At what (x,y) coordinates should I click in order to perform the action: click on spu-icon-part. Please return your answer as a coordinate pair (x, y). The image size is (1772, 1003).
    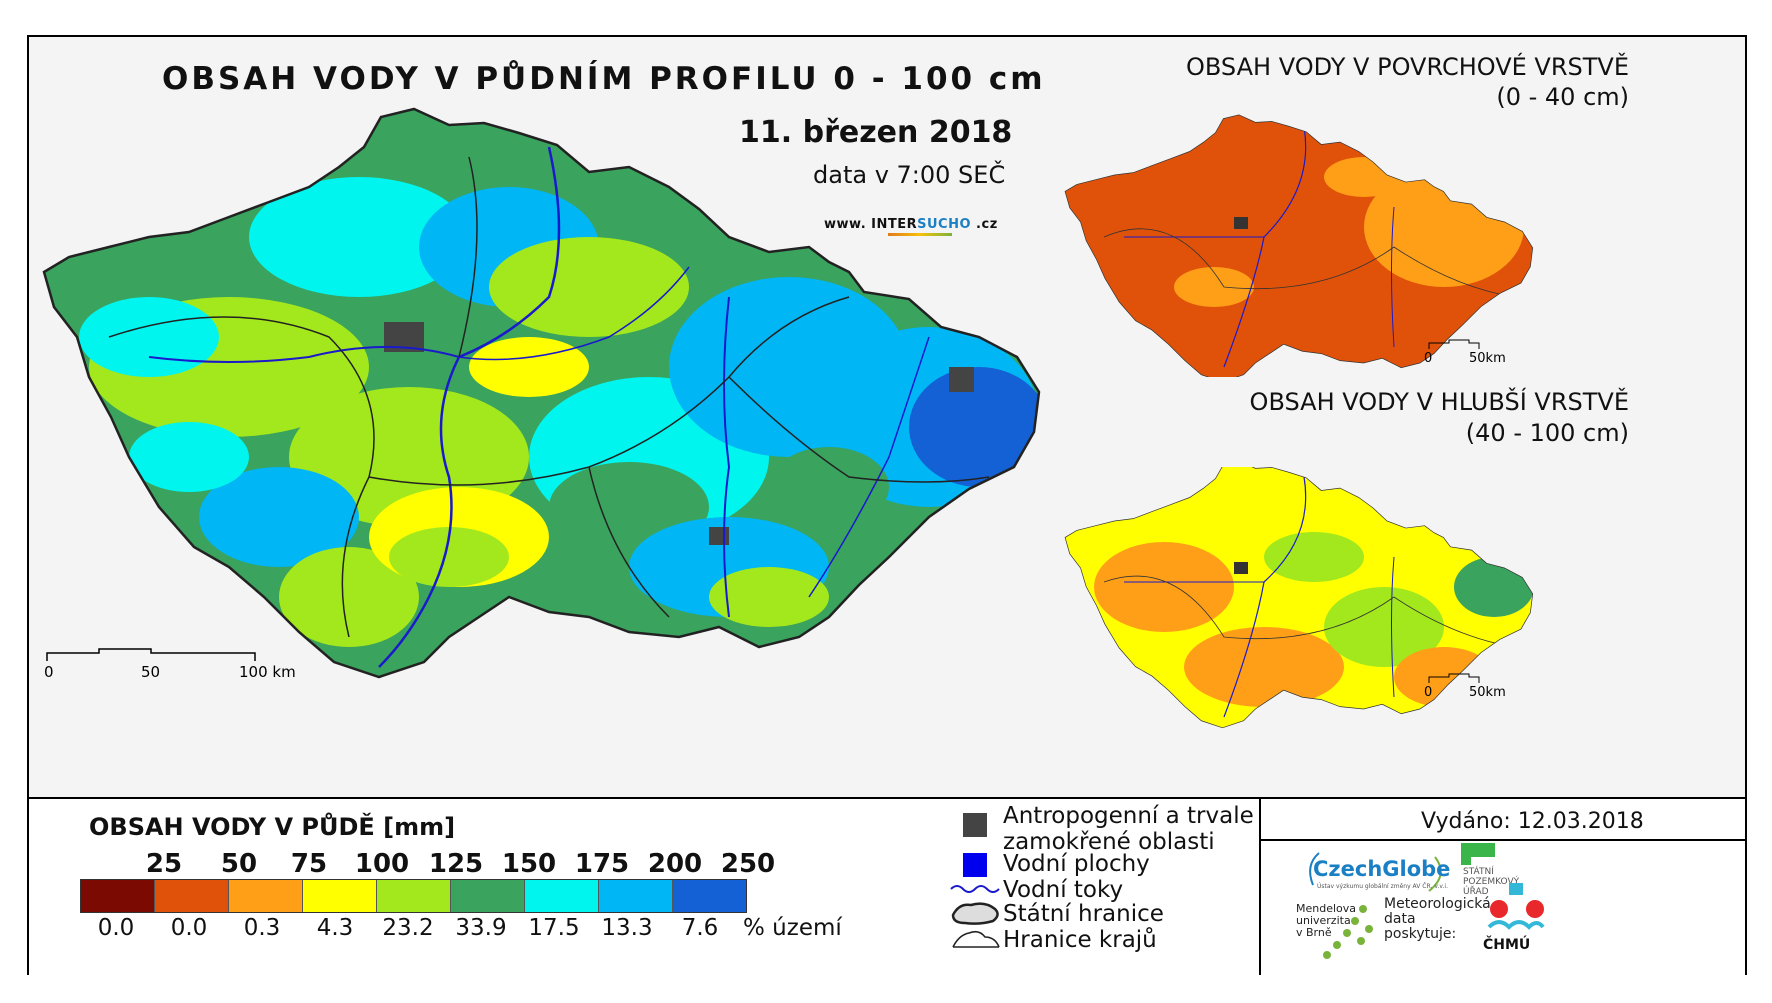
    Looking at the image, I should click on (1466, 861).